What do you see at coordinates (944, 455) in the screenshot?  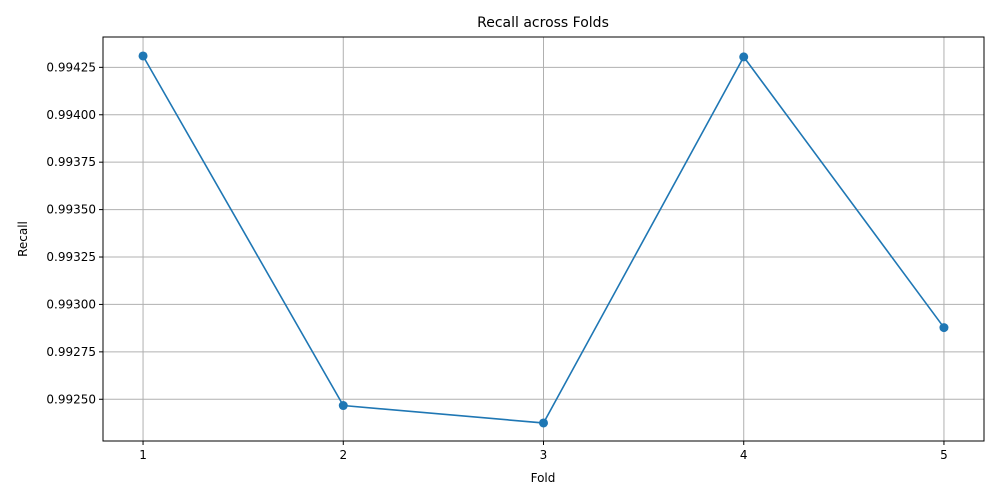 I see `x-tick-label: 5` at bounding box center [944, 455].